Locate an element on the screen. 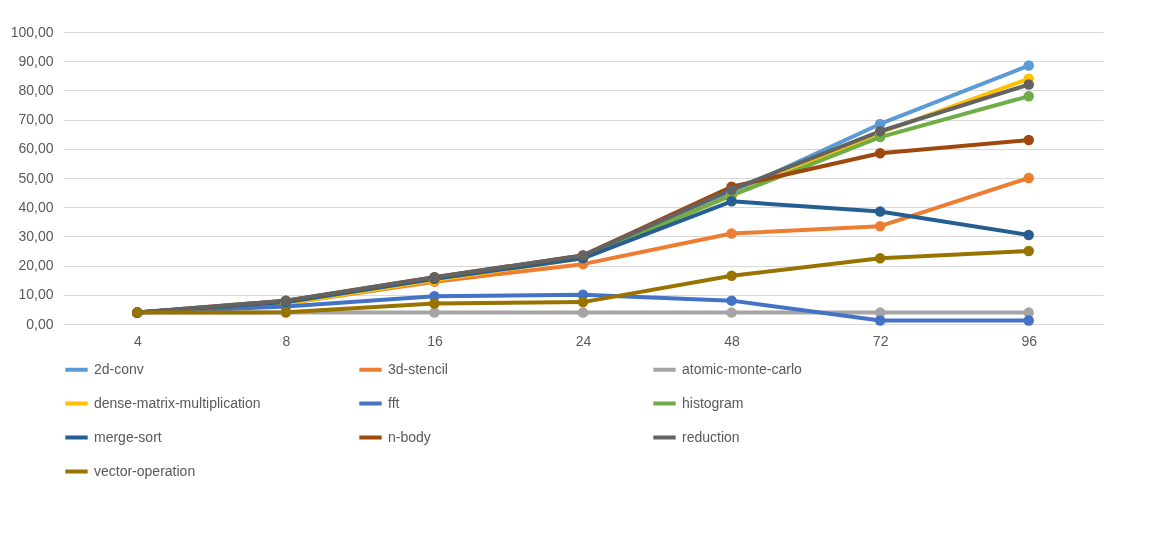 Image resolution: width=1163 pixels, height=543 pixels. y-tick-label: 90,00 is located at coordinates (36, 60).